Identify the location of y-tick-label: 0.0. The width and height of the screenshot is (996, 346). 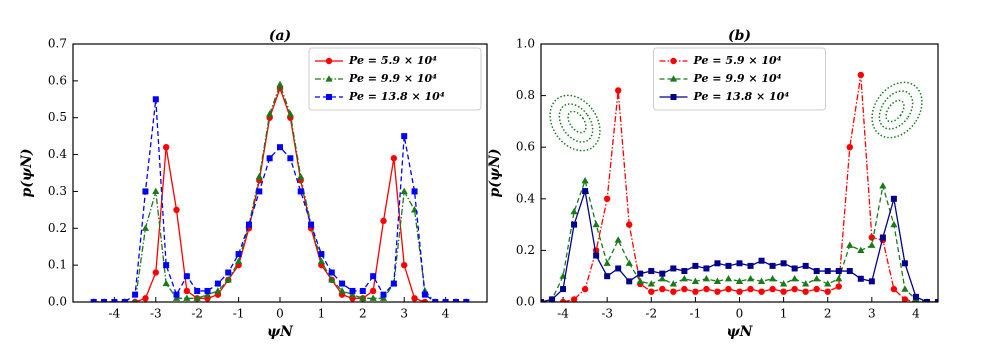
(525, 302).